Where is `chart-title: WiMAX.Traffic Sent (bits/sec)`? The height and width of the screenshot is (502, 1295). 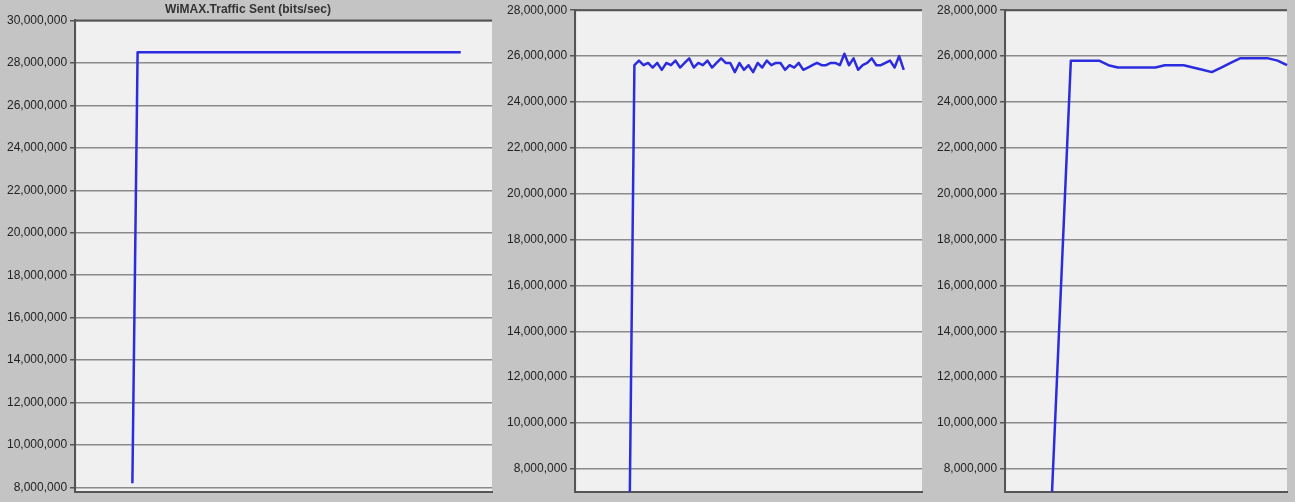 chart-title: WiMAX.Traffic Sent (bits/sec) is located at coordinates (248, 8).